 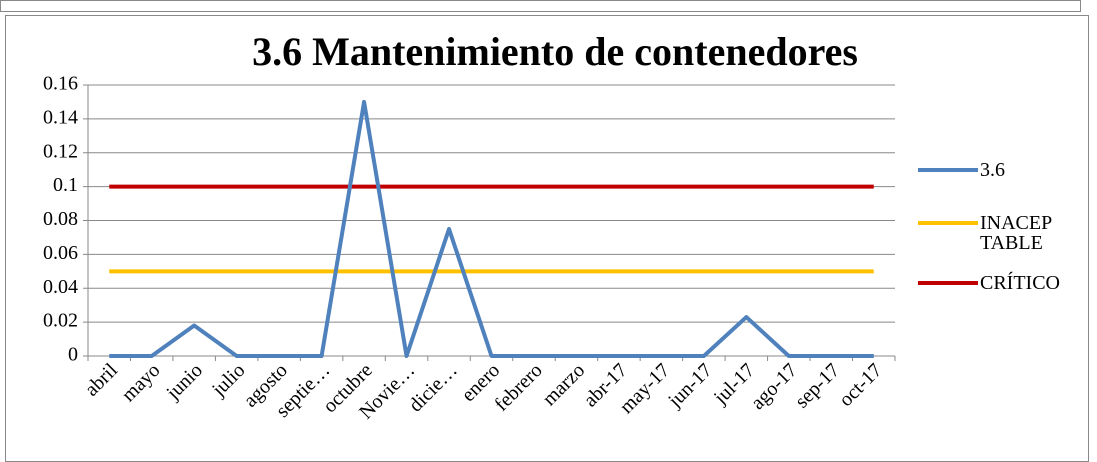 What do you see at coordinates (65, 185) in the screenshot?
I see `y-tick-label: 0.1` at bounding box center [65, 185].